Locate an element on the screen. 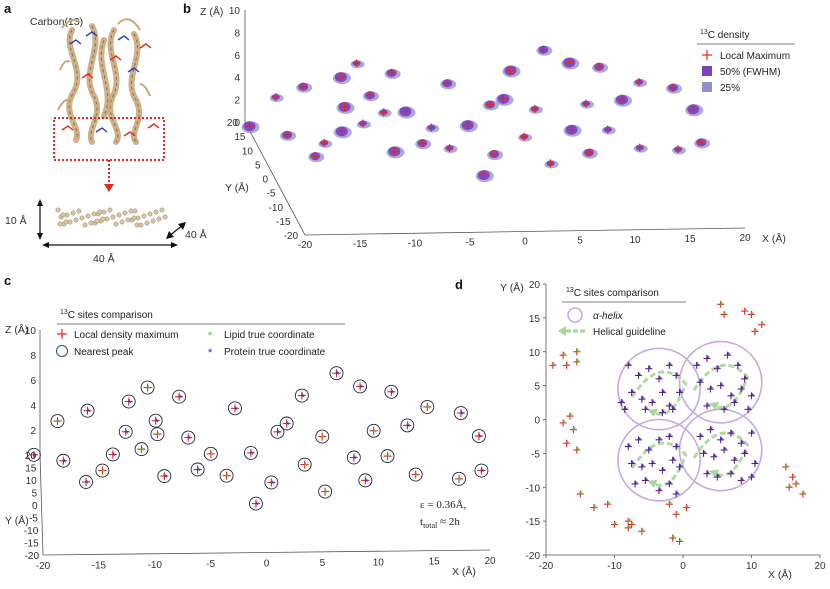 The image size is (830, 589). d-y-tick-3: -5 is located at coordinates (535, 454).